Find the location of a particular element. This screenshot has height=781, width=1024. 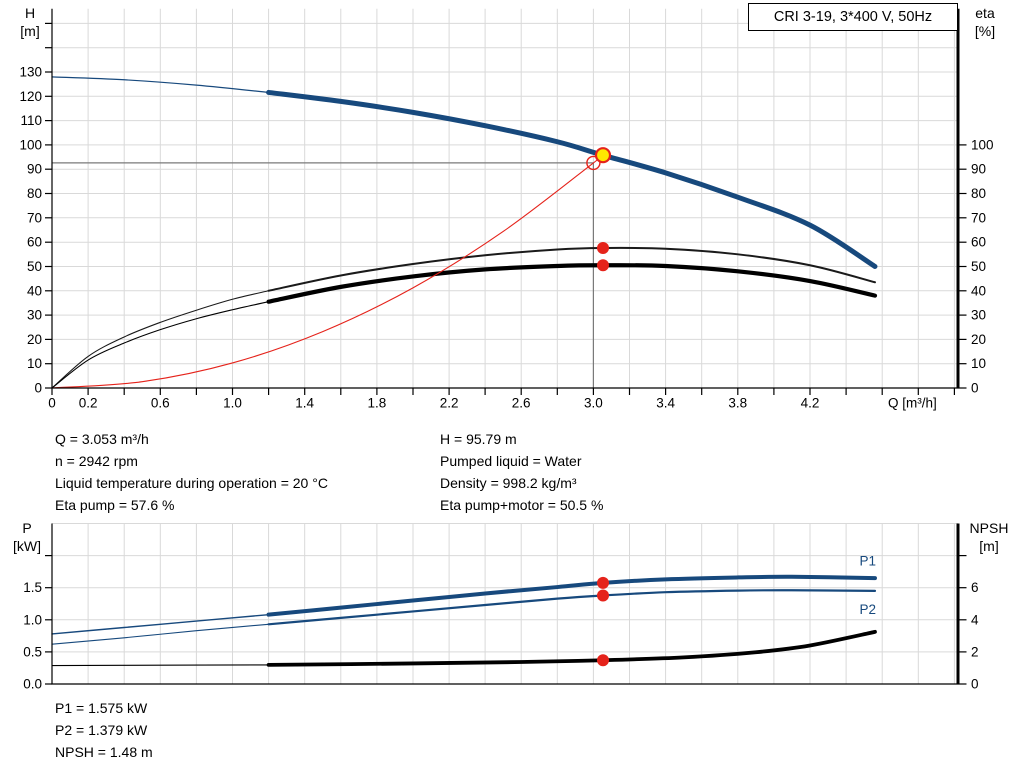

x-tick-label: 0.2 is located at coordinates (88, 403).